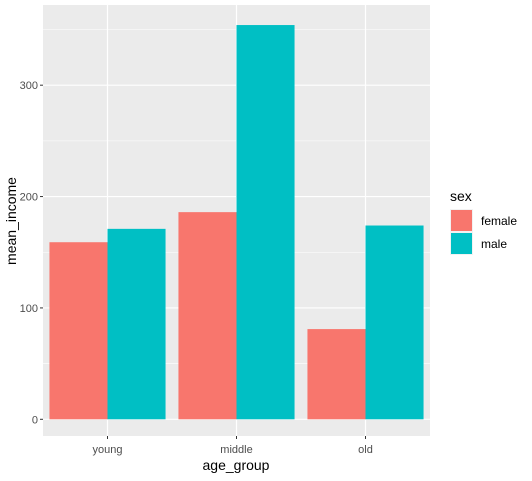 This screenshot has height=481, width=532. I want to click on x-axis: young middle old, so click(233, 446).